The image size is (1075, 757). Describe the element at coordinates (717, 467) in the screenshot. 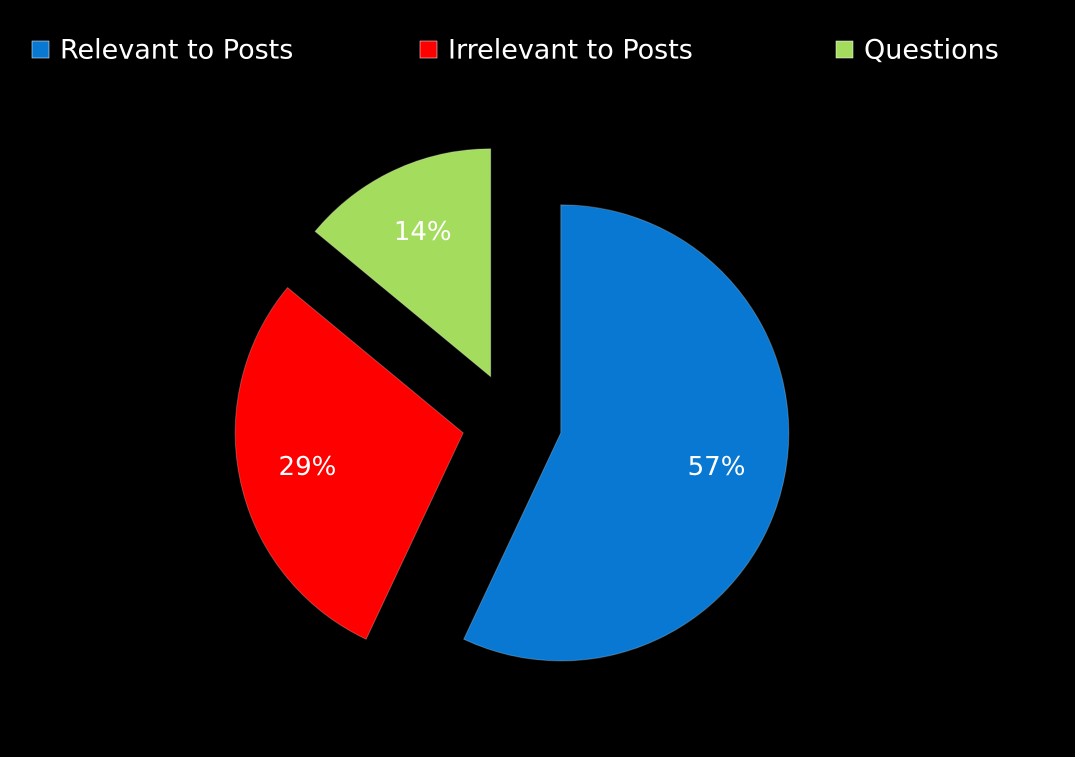

I see `value-label: 57%` at that location.